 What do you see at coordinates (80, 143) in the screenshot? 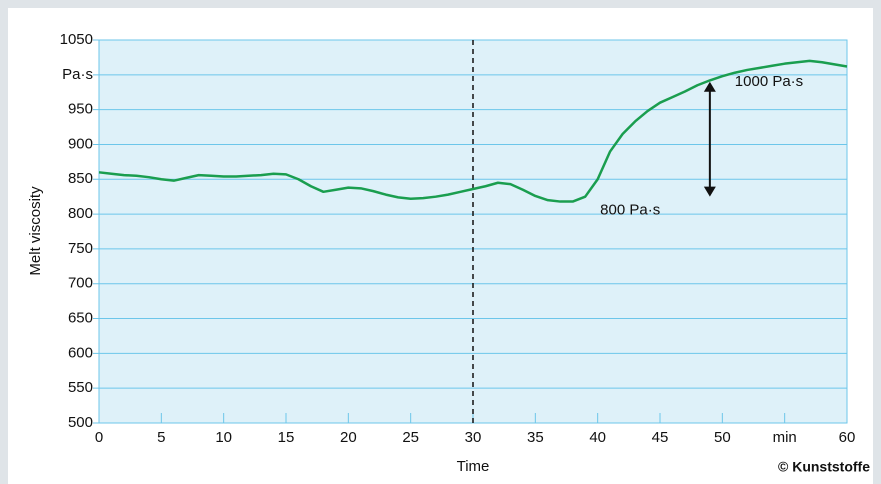
I see `y-tick-label: 900` at bounding box center [80, 143].